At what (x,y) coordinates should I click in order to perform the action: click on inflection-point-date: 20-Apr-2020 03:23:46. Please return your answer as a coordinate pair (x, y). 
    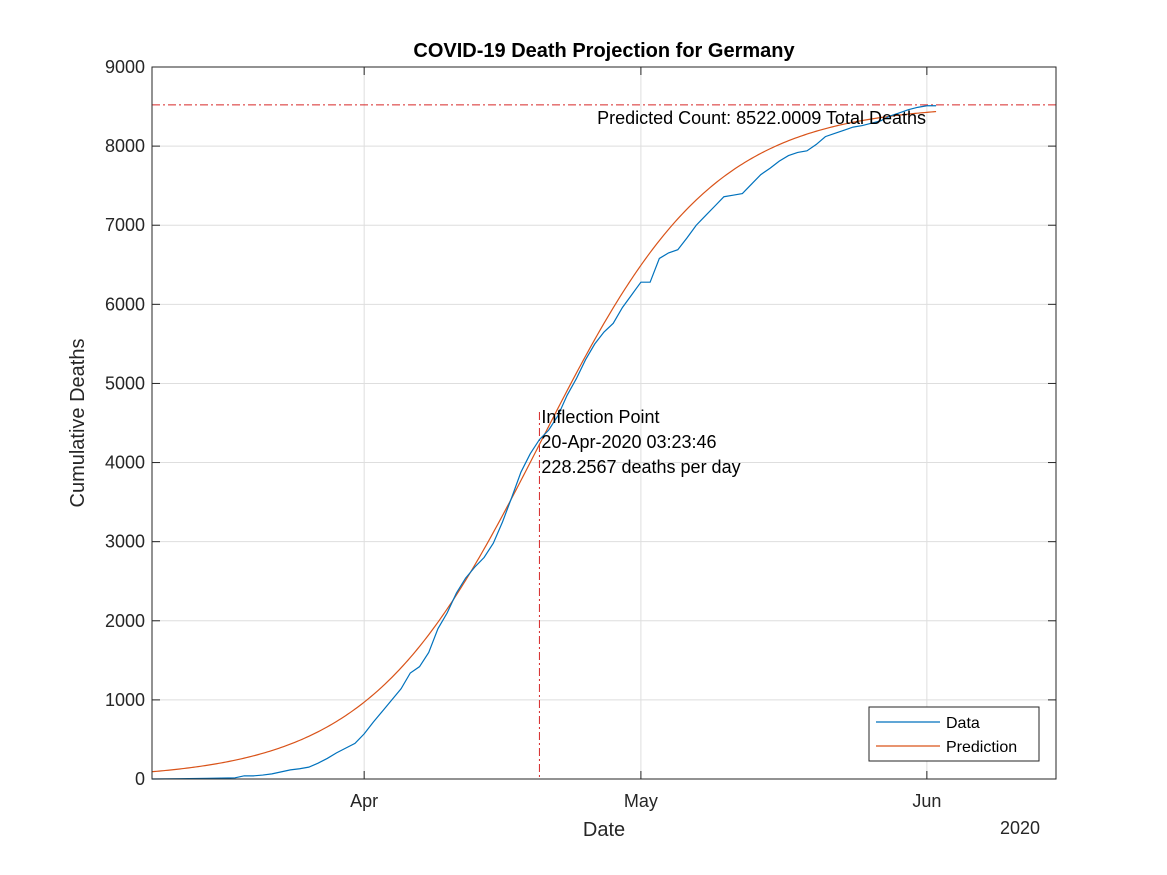
    Looking at the image, I should click on (628, 442).